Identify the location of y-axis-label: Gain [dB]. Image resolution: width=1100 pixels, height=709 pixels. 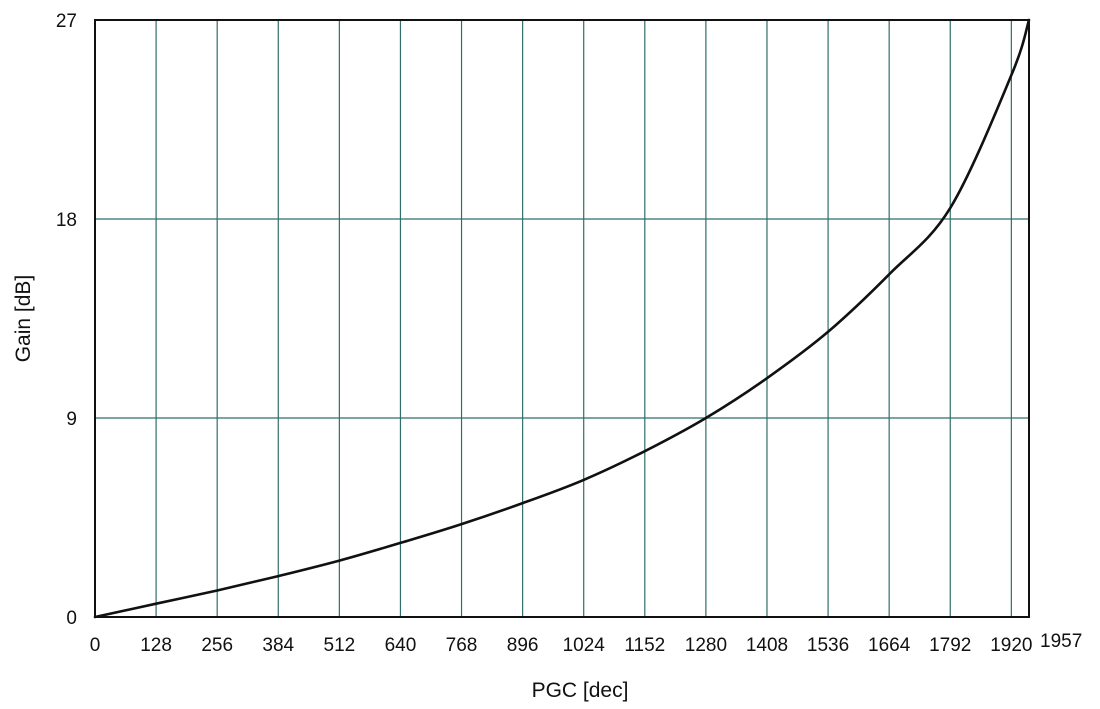
(23, 319).